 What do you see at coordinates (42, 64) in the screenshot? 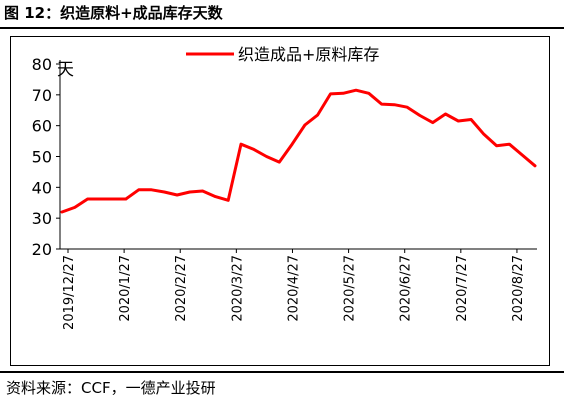
I see `y-tick-label: 80` at bounding box center [42, 64].